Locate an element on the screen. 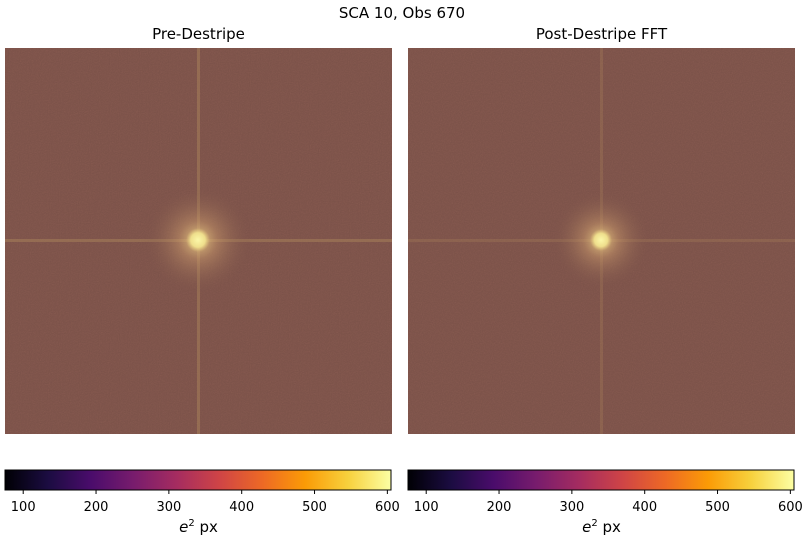  panel-title-pre-destripe: Pre-Destripe is located at coordinates (198, 34).